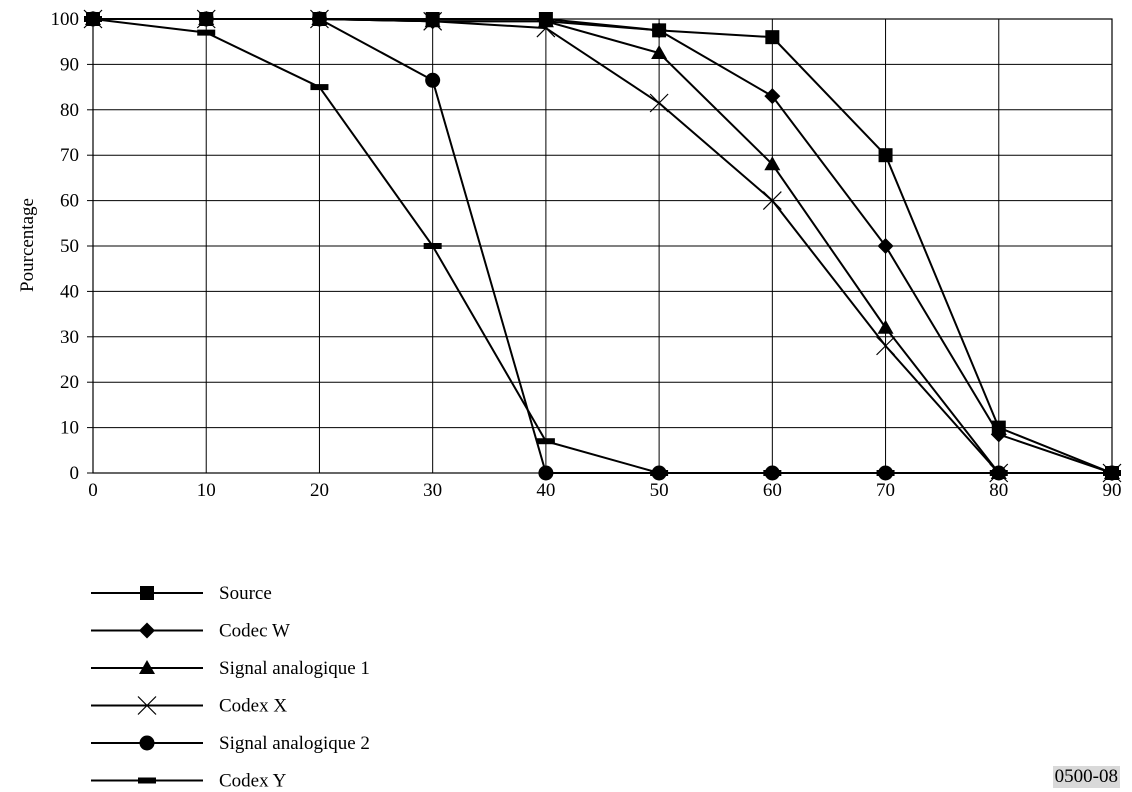 This screenshot has width=1132, height=792. Describe the element at coordinates (245, 593) in the screenshot. I see `legend-label: Source` at that location.